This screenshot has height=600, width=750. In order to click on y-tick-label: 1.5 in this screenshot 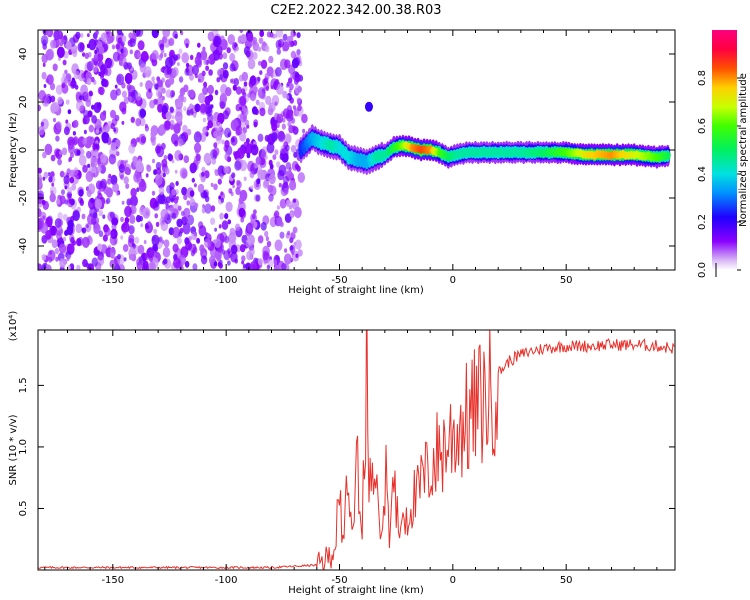, I will do `click(23, 385)`.